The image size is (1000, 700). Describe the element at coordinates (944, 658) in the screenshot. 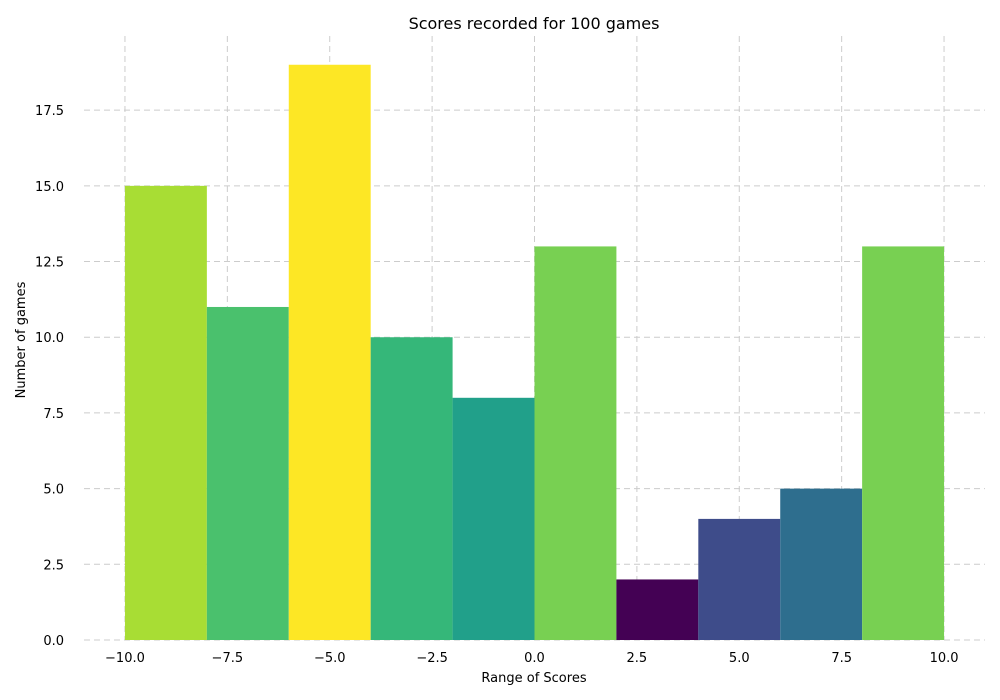

I see `x-tick-label: 10.0` at that location.